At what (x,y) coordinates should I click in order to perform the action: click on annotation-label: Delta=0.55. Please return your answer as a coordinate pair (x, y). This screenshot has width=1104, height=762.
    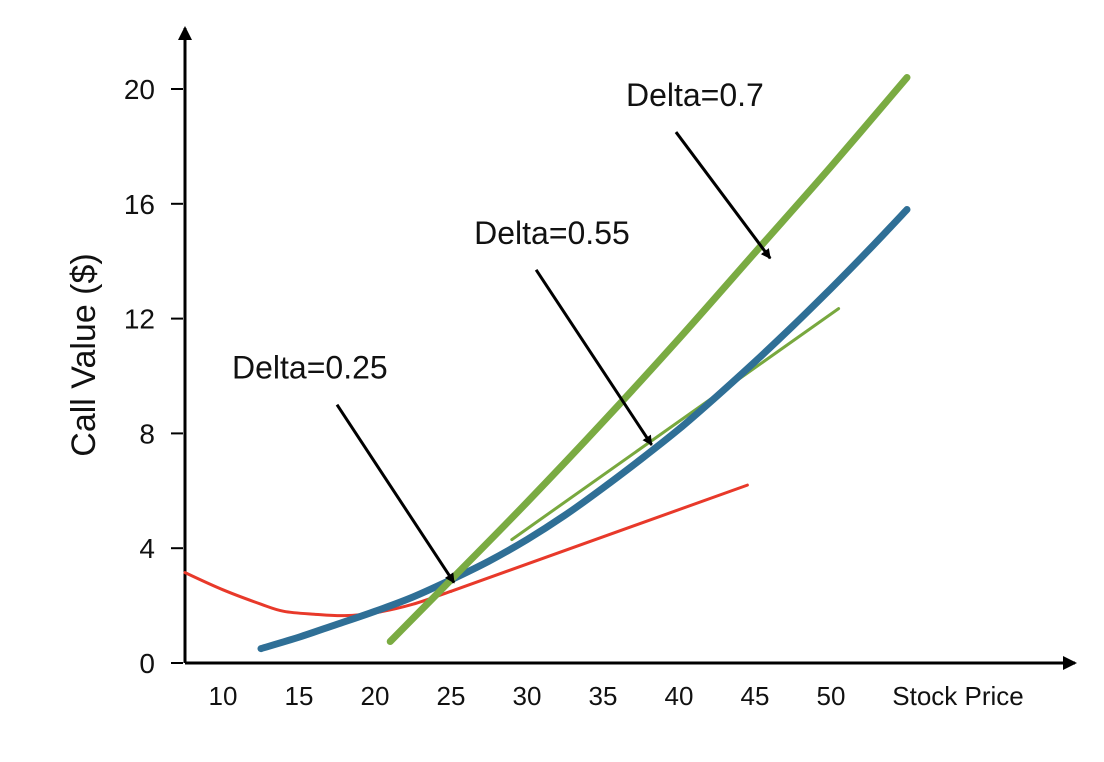
    Looking at the image, I should click on (552, 233).